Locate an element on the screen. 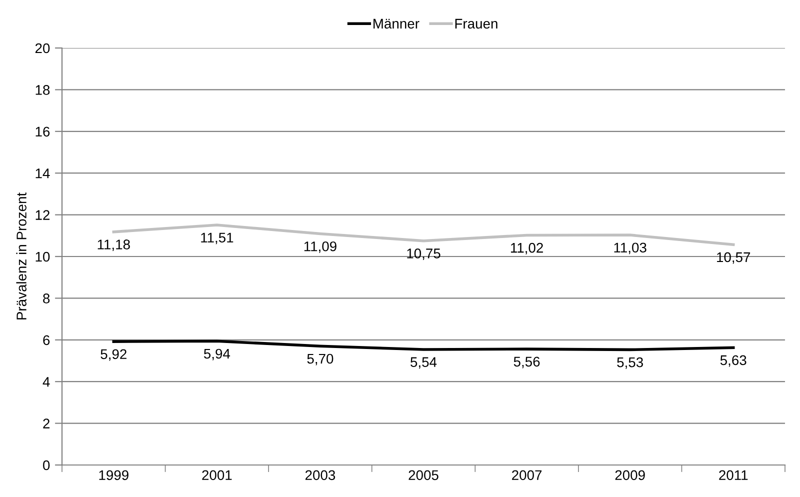 This screenshot has width=800, height=497. data-label: 10,75 is located at coordinates (423, 254).